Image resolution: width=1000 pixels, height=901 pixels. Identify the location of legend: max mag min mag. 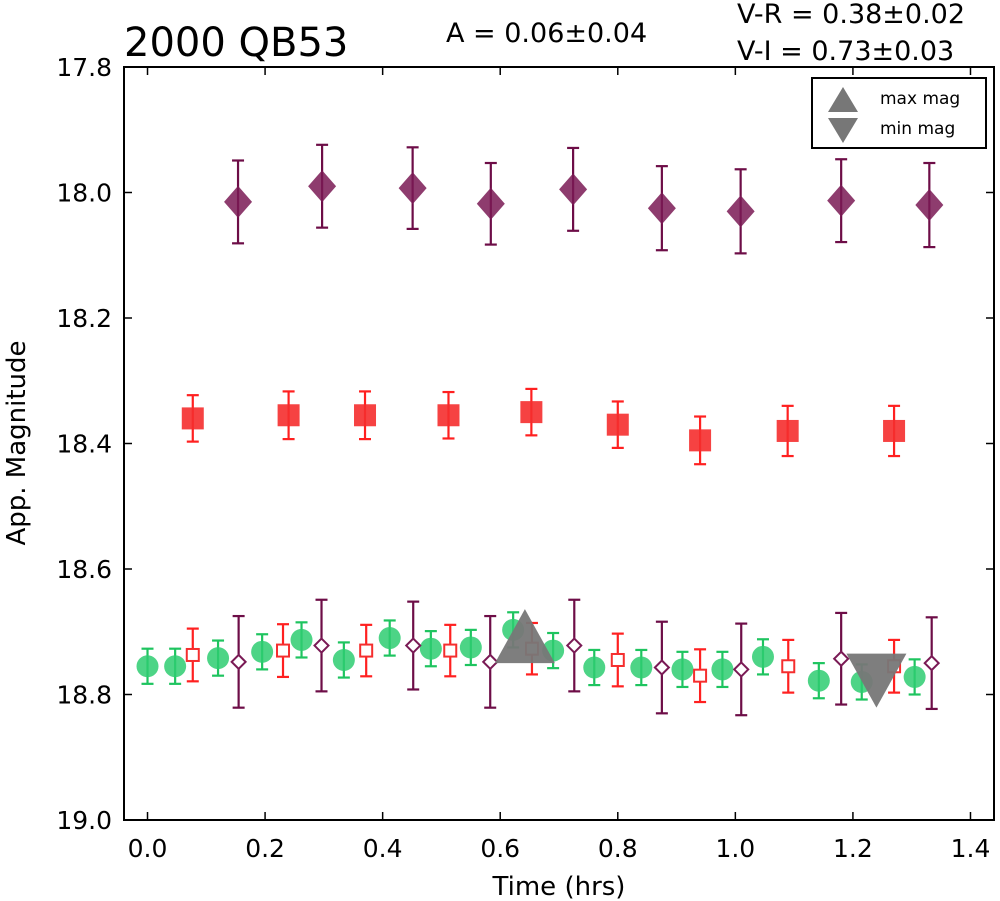
(899, 113).